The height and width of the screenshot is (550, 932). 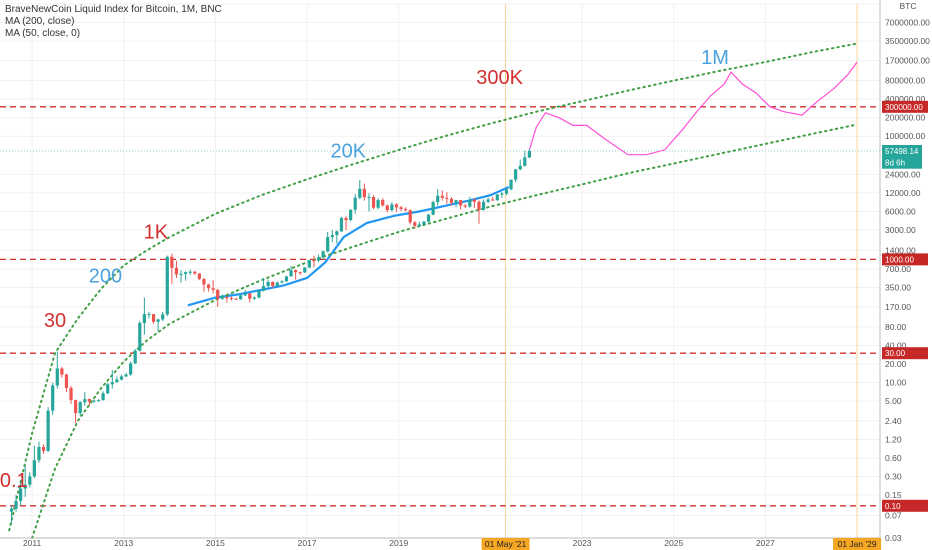 What do you see at coordinates (893, 458) in the screenshot?
I see `y-tick-label: 0.60` at bounding box center [893, 458].